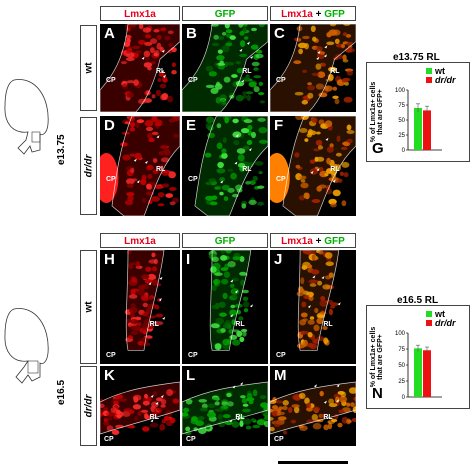 Image resolution: width=472 pixels, height=475 pixels. What do you see at coordinates (191, 33) in the screenshot?
I see `panel-label-b: B` at bounding box center [191, 33].